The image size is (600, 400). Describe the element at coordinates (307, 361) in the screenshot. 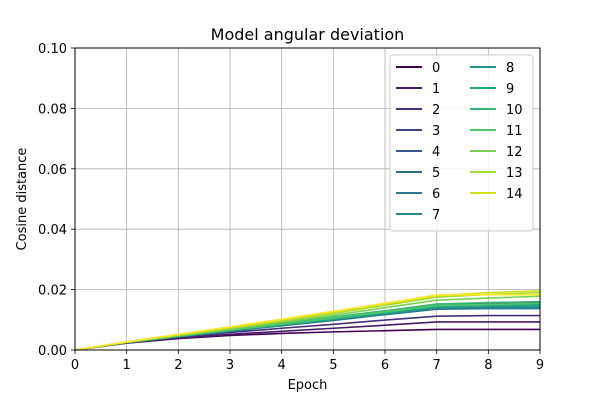

I see `x-axis-ticks: 0 1 2 3 4 5 6 7 8 9` at that location.